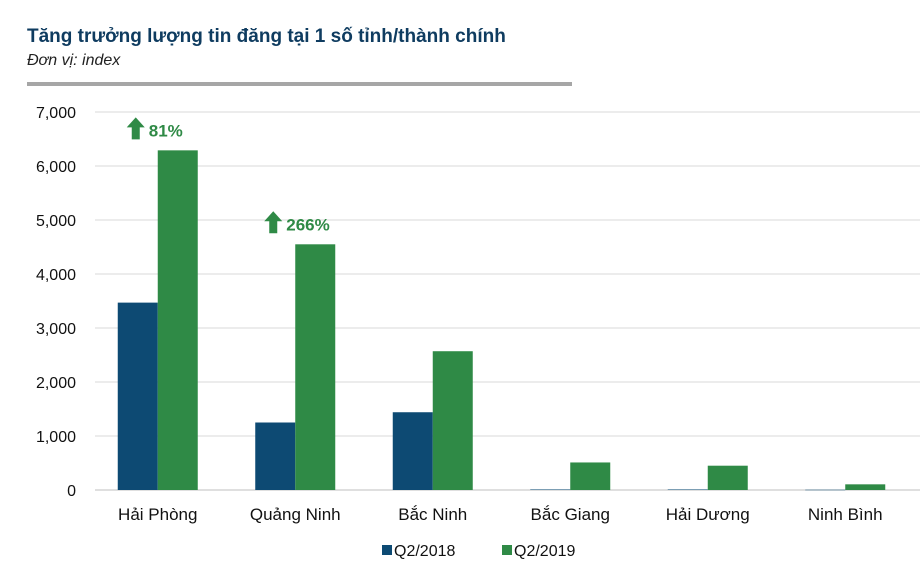 Image resolution: width=923 pixels, height=581 pixels. I want to click on chart-subtitle: Đơn vị: index, so click(74, 60).